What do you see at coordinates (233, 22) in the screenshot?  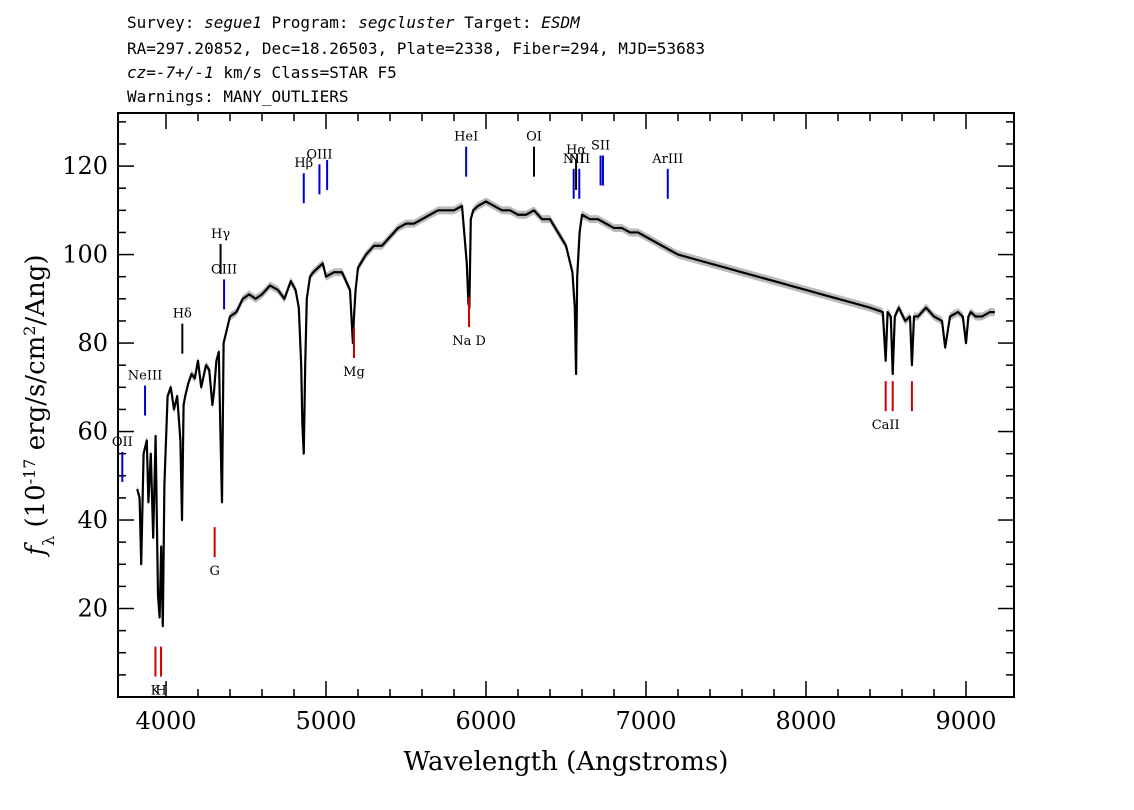 I see `survey-name: segue1` at bounding box center [233, 22].